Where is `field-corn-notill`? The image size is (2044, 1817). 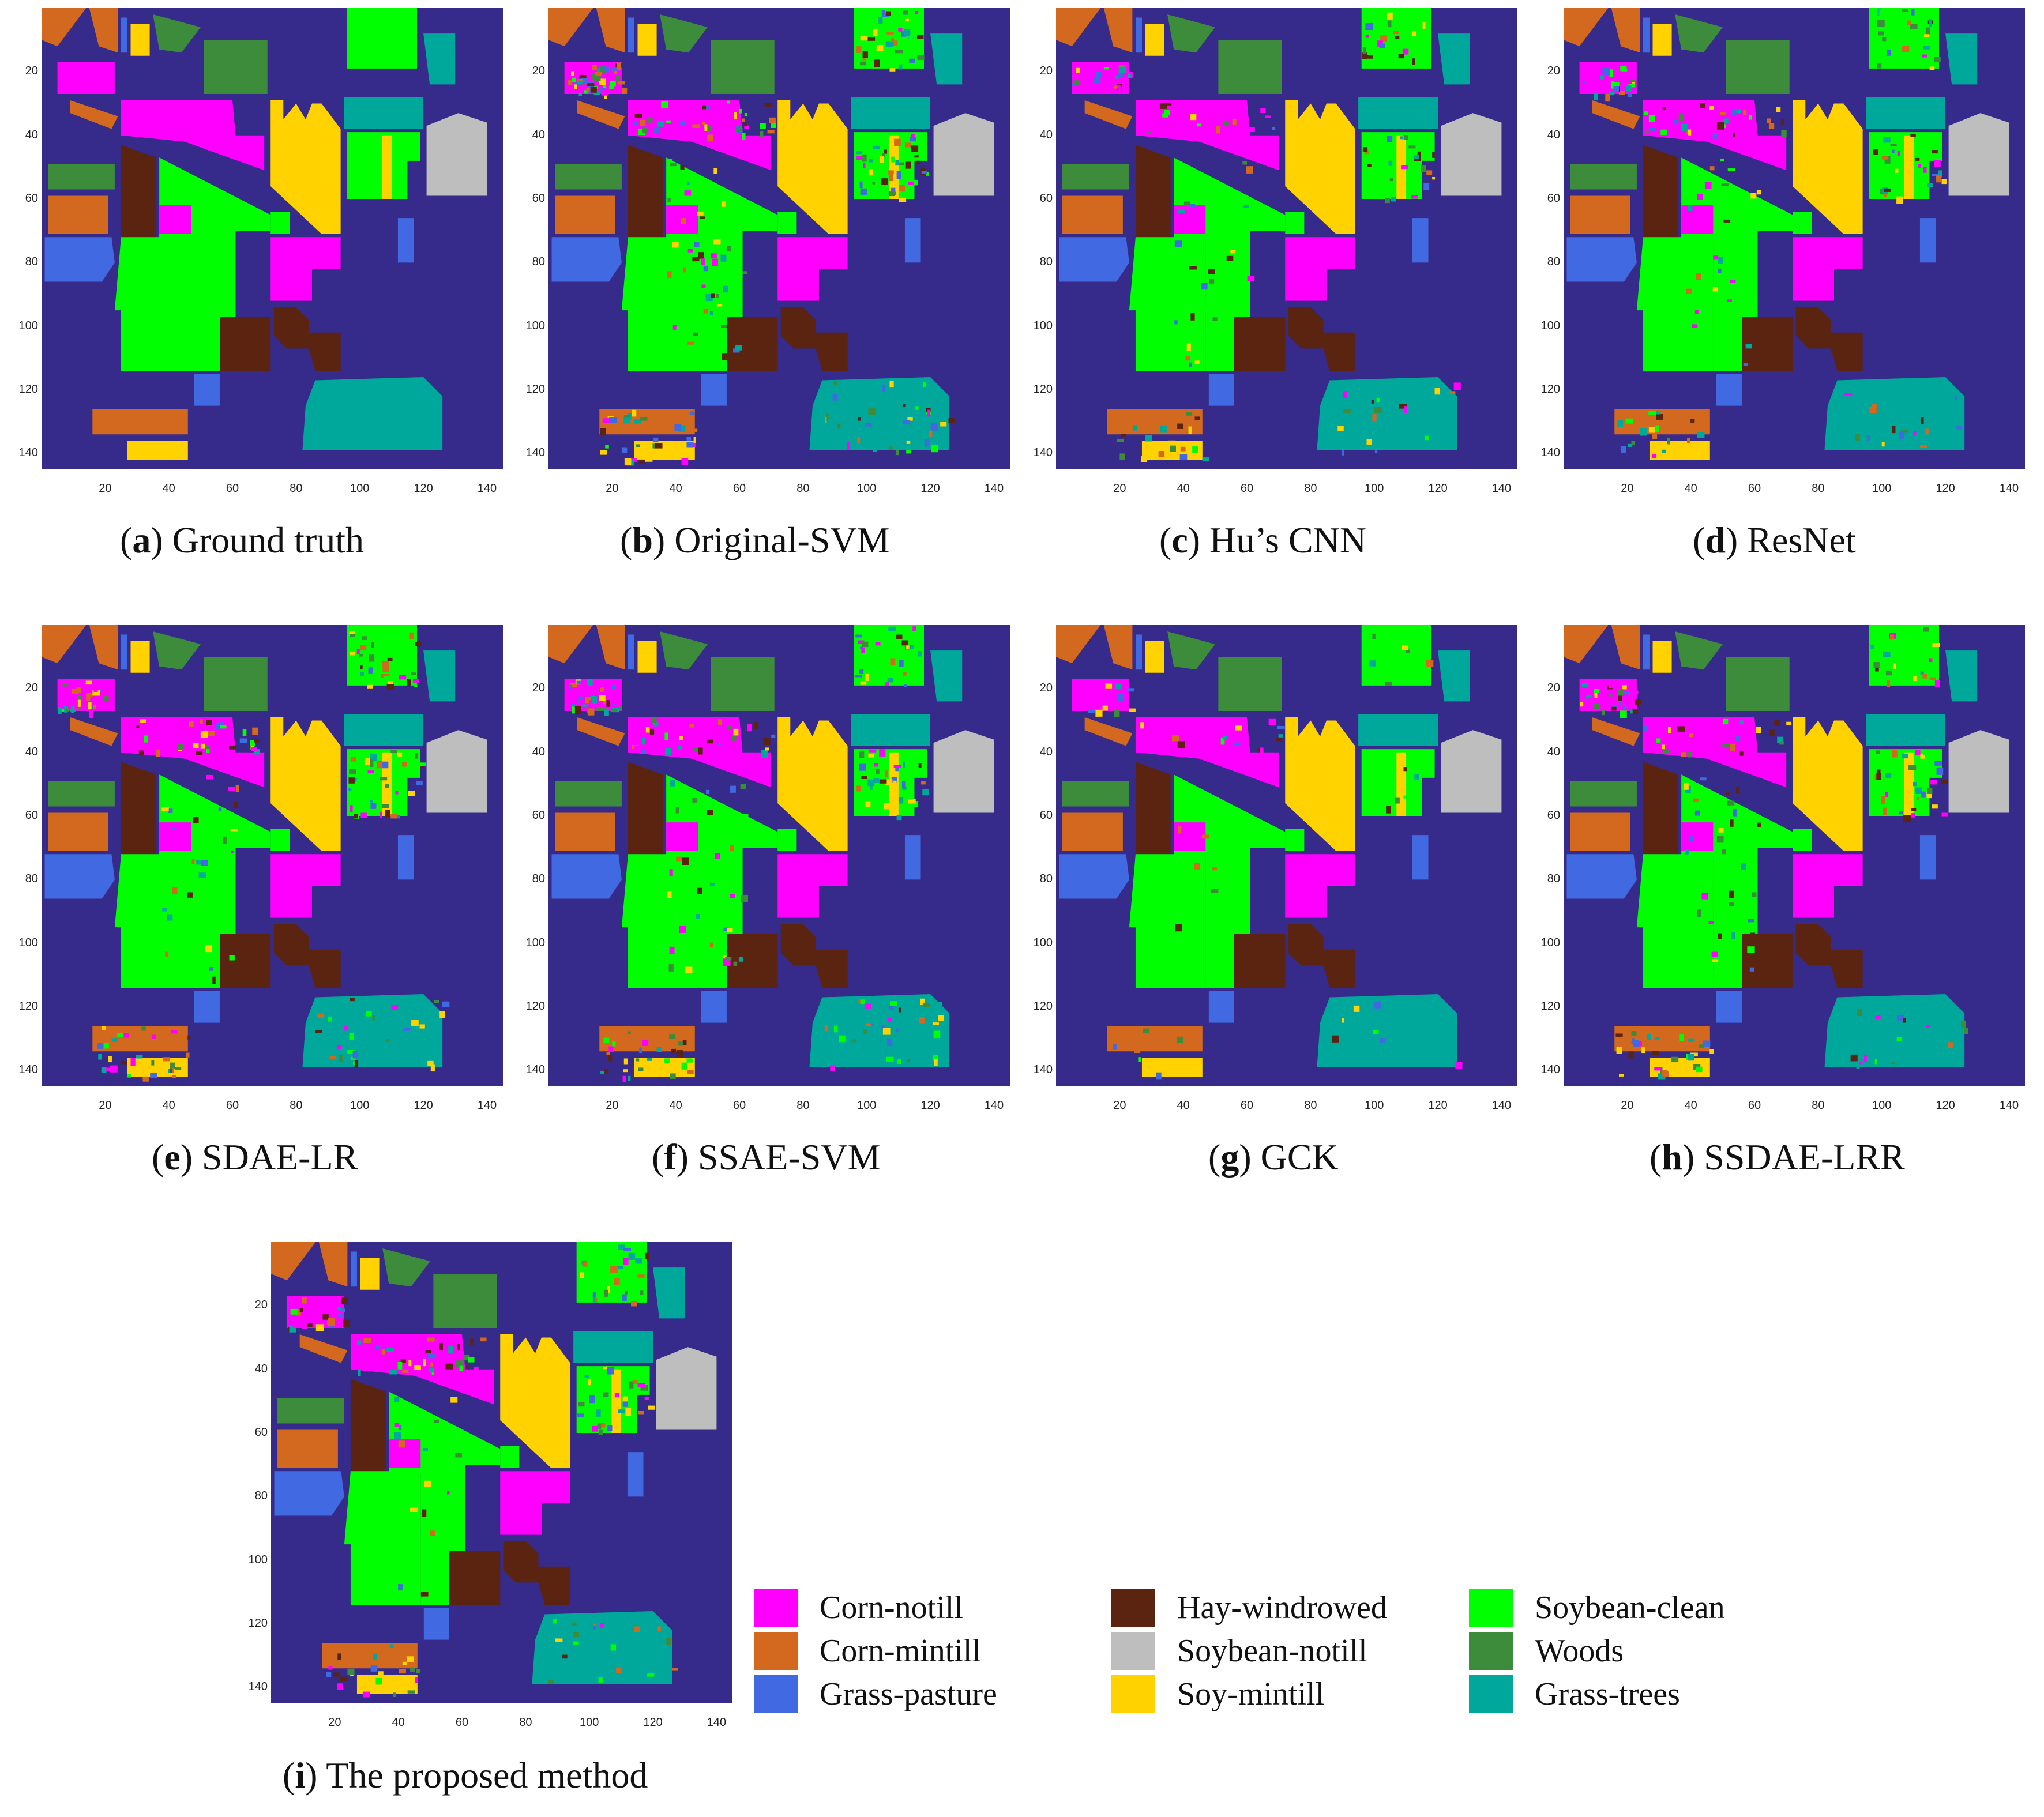 field-corn-notill is located at coordinates (405, 1453).